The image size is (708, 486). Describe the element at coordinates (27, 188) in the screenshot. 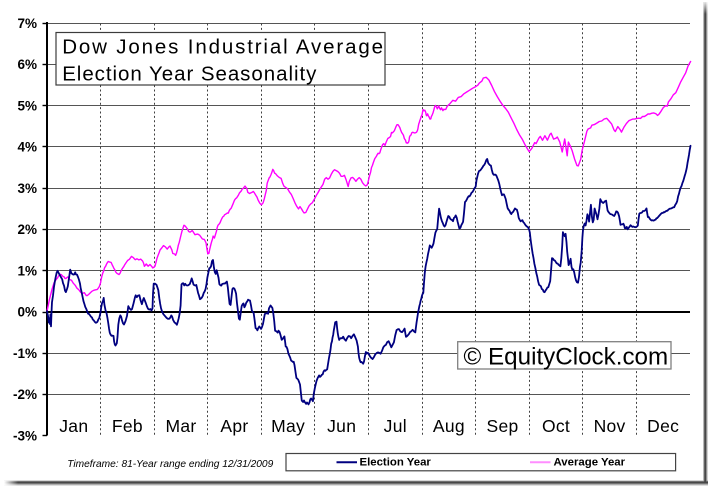

I see `svg-text: 3%` at that location.